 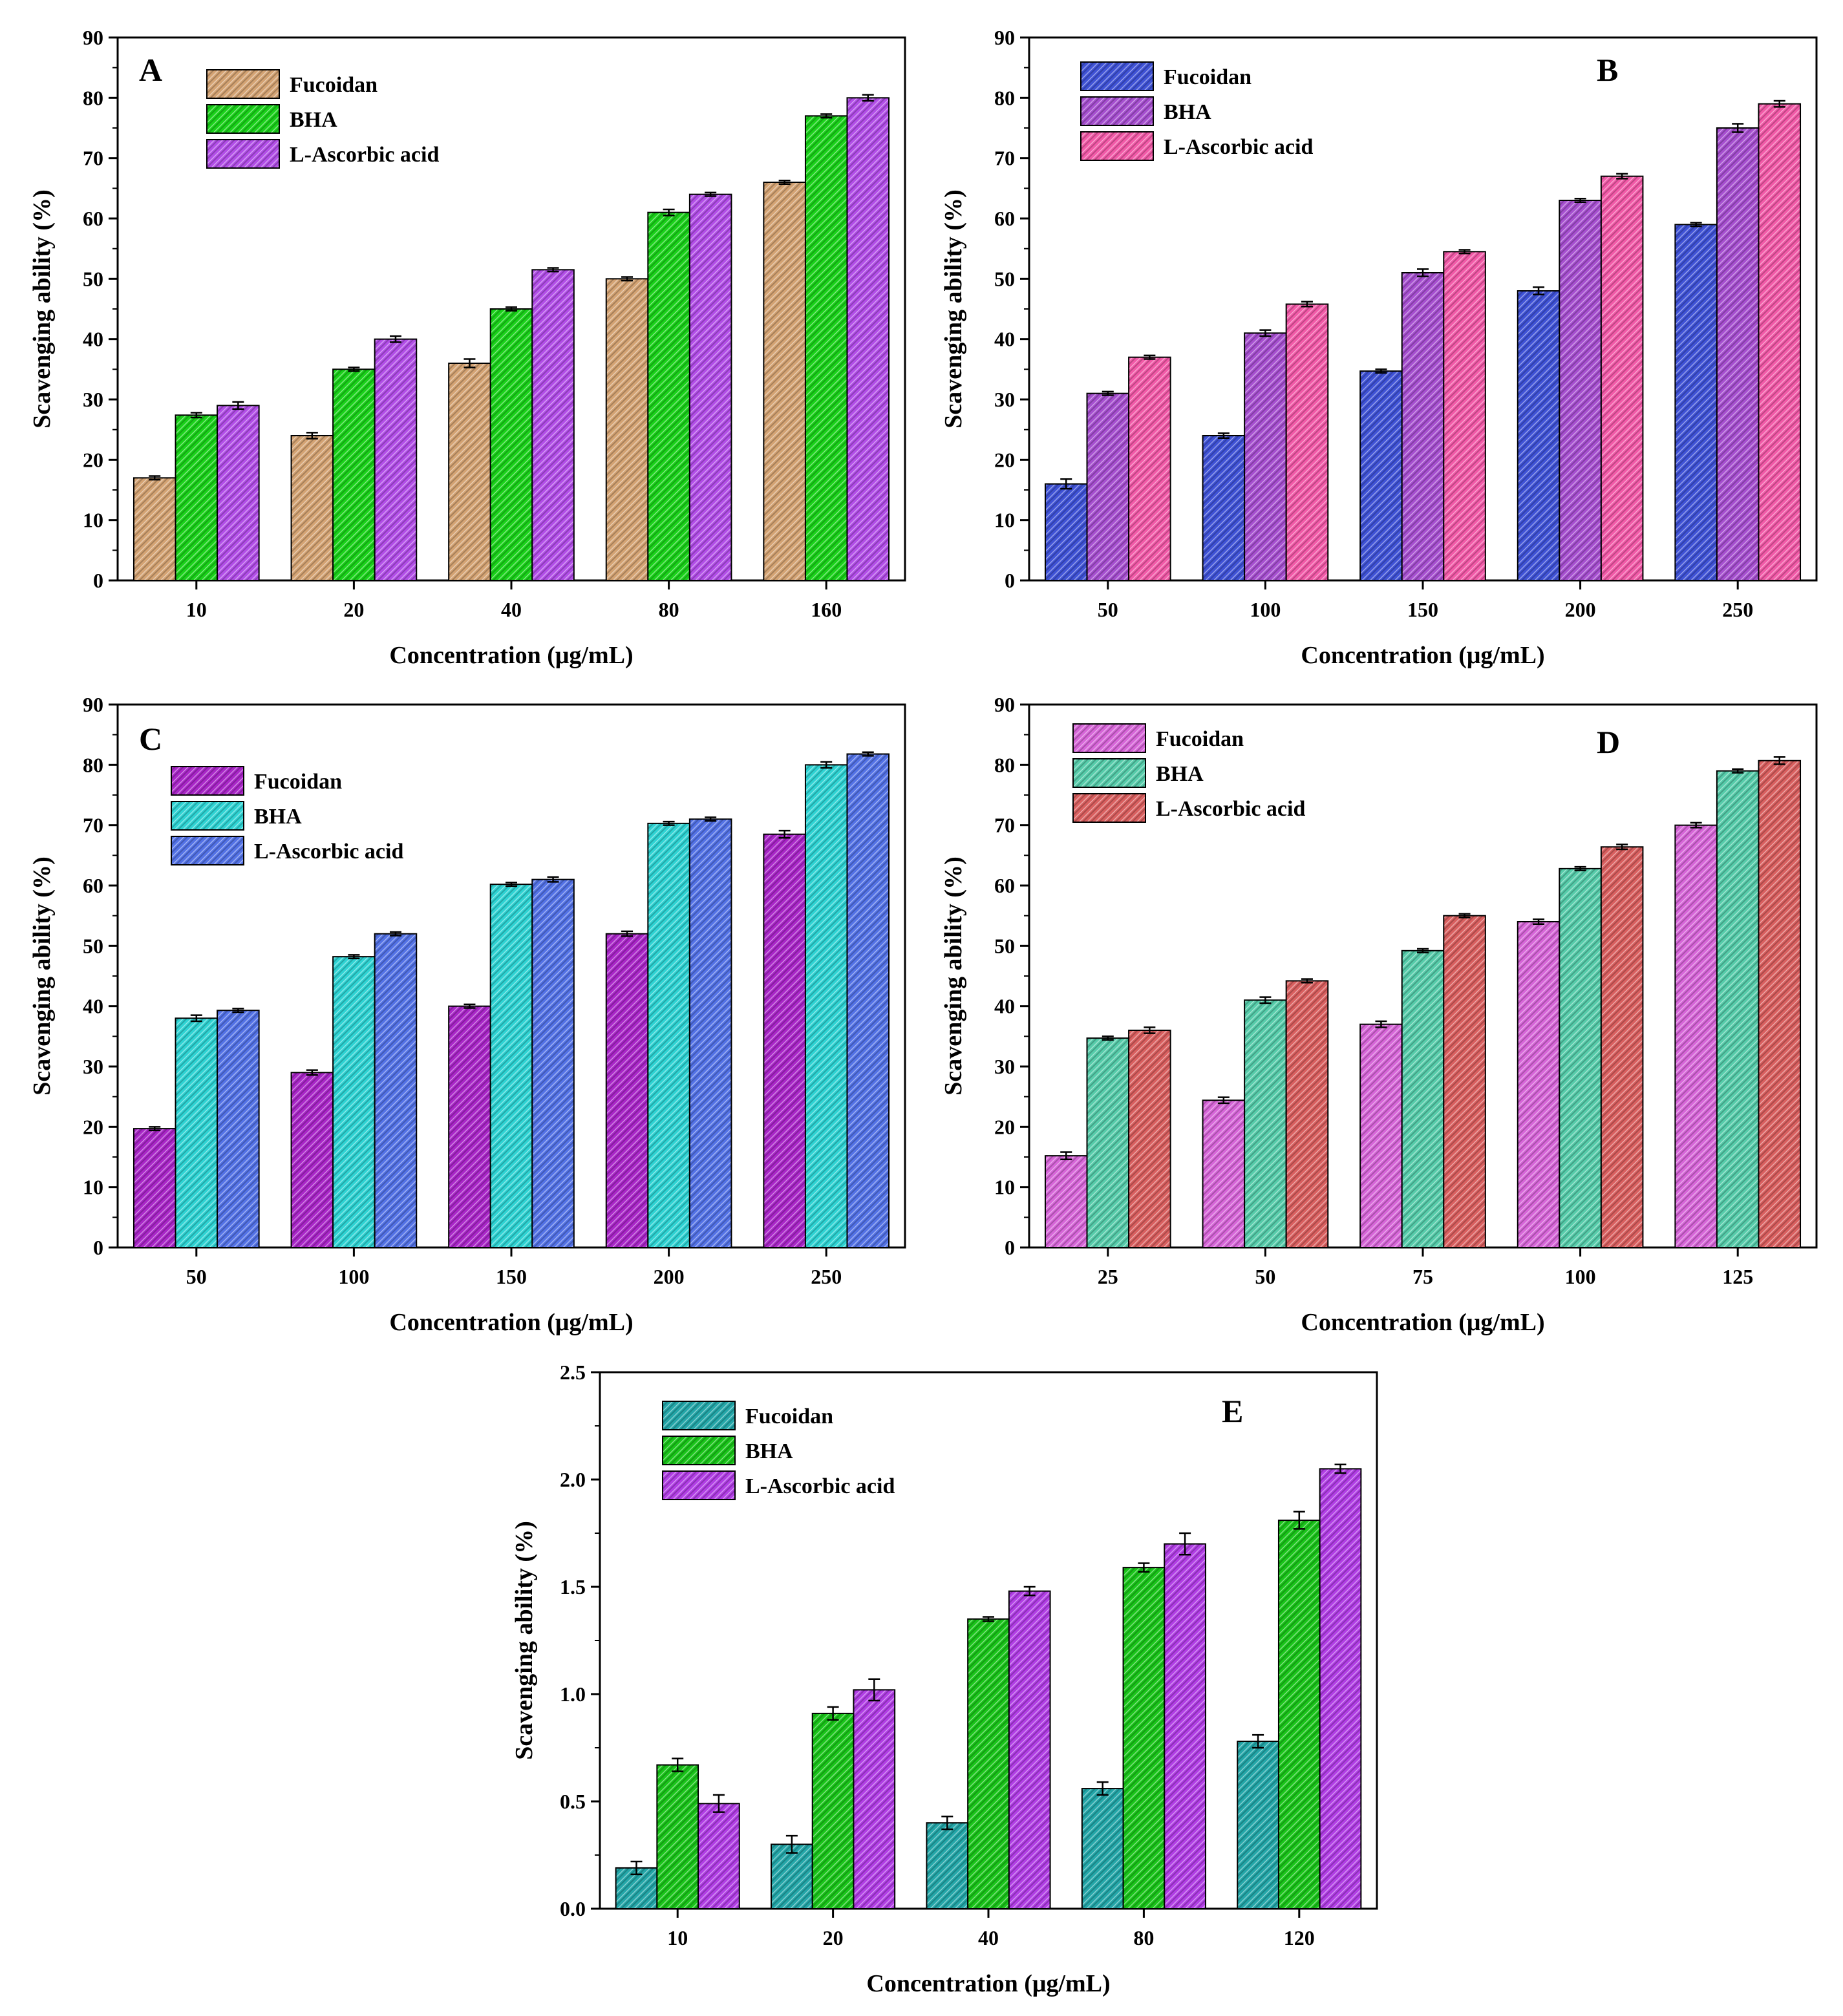 What do you see at coordinates (573, 1586) in the screenshot?
I see `y-tick-label: 1.5` at bounding box center [573, 1586].